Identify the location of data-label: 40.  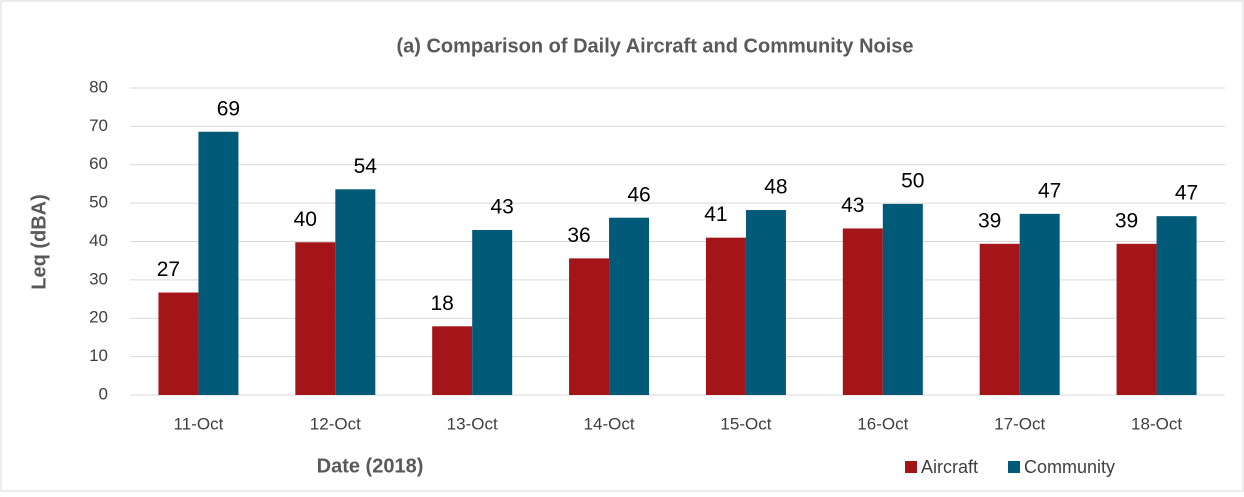
(305, 219).